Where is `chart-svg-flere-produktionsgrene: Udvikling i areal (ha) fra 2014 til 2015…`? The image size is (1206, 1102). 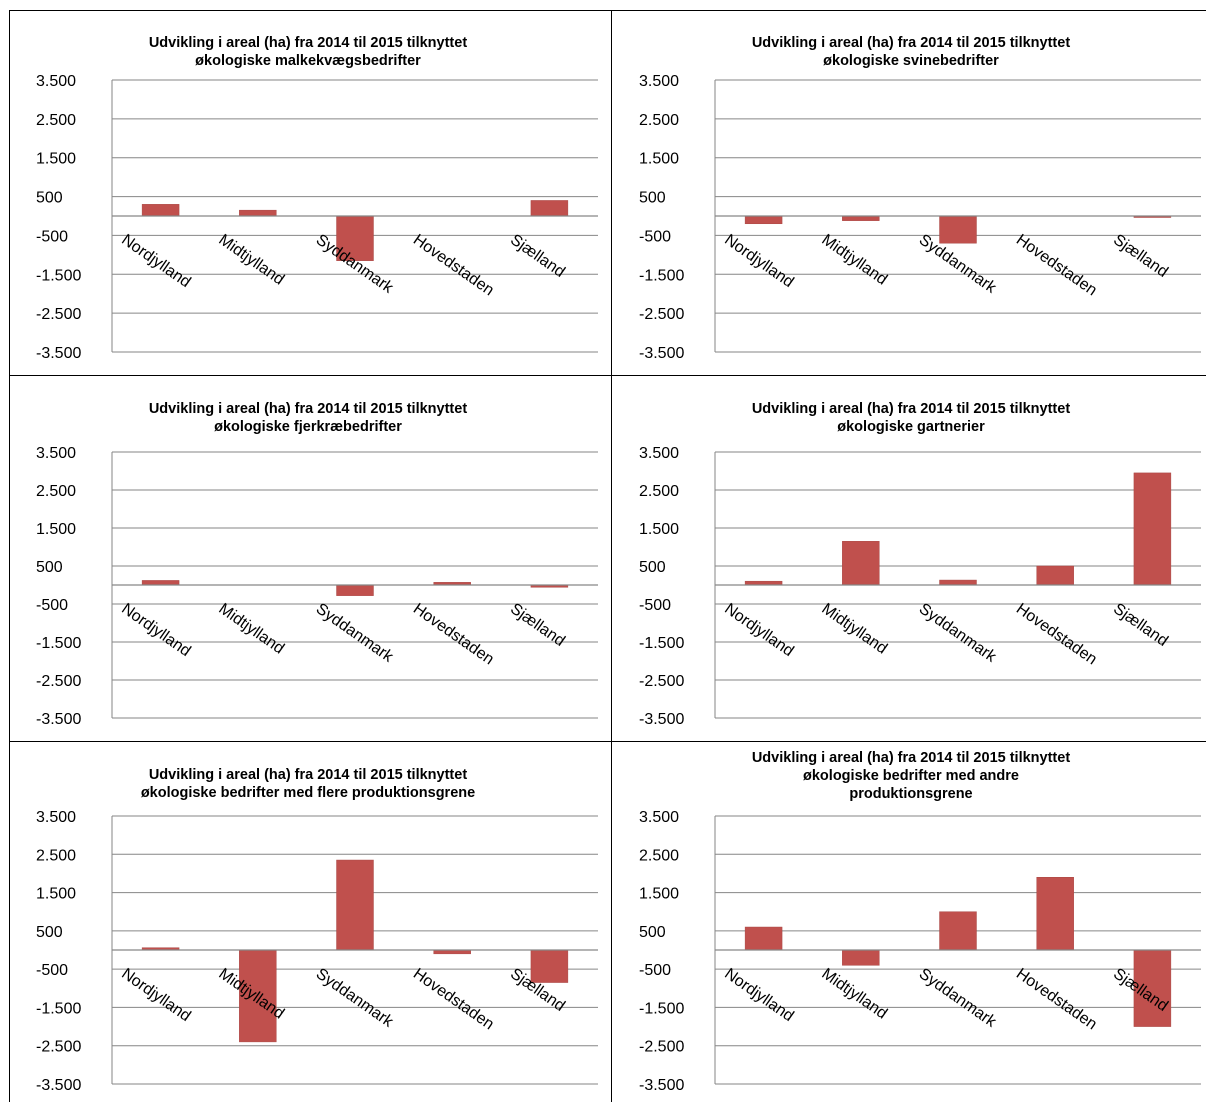
chart-svg-flere-produktionsgrene: Udvikling i areal (ha) fra 2014 til 2015… is located at coordinates (317, 930).